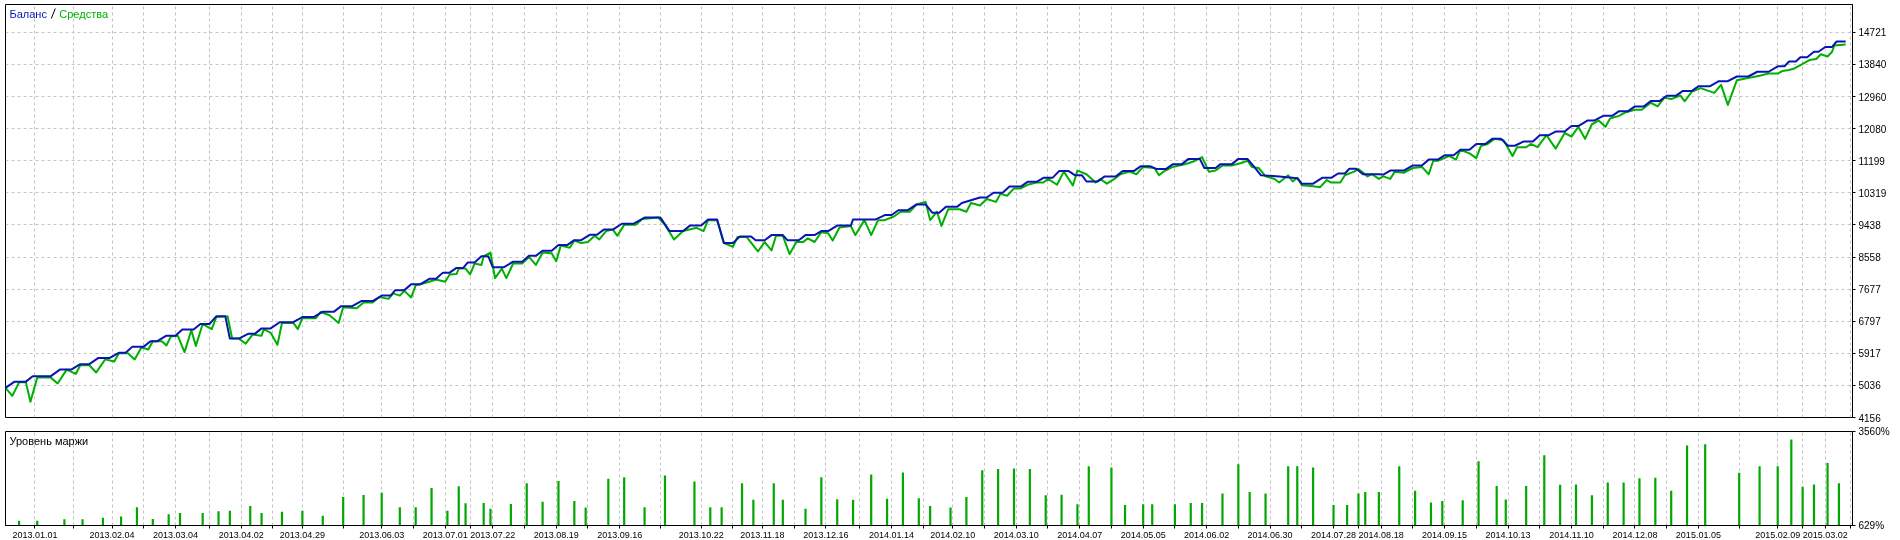 This screenshot has width=1900, height=540. Describe the element at coordinates (762, 534) in the screenshot. I see `x-tick-label: 2013.11.18` at that location.